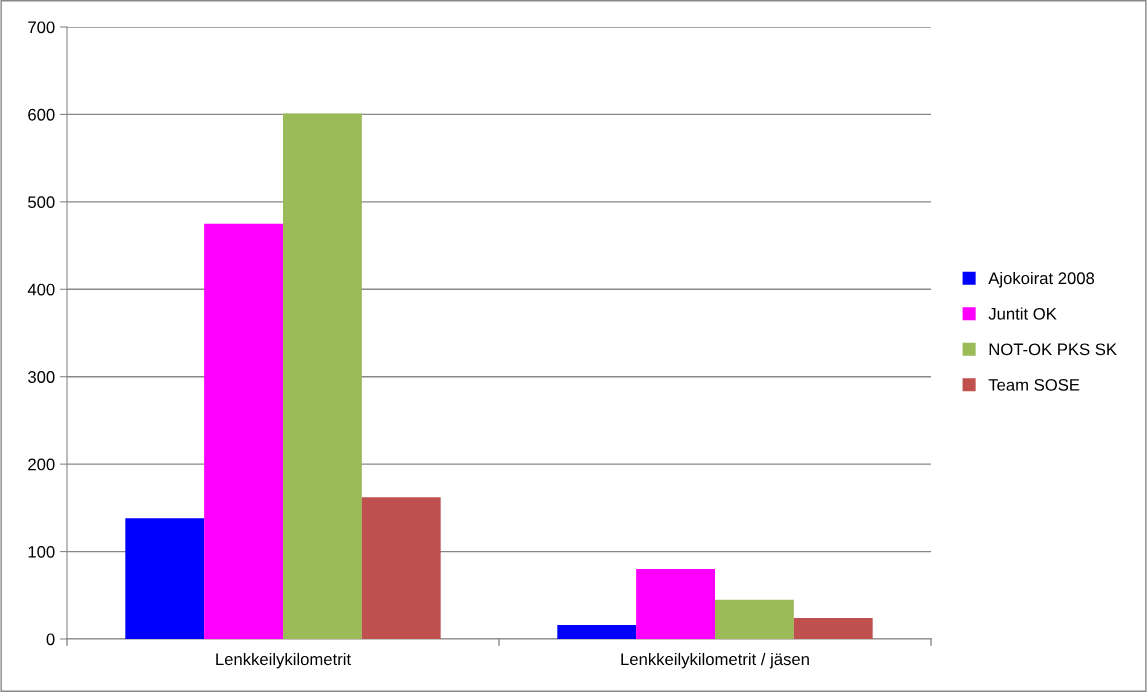 The image size is (1147, 692). Describe the element at coordinates (41, 551) in the screenshot. I see `y-tick-label: 100` at that location.